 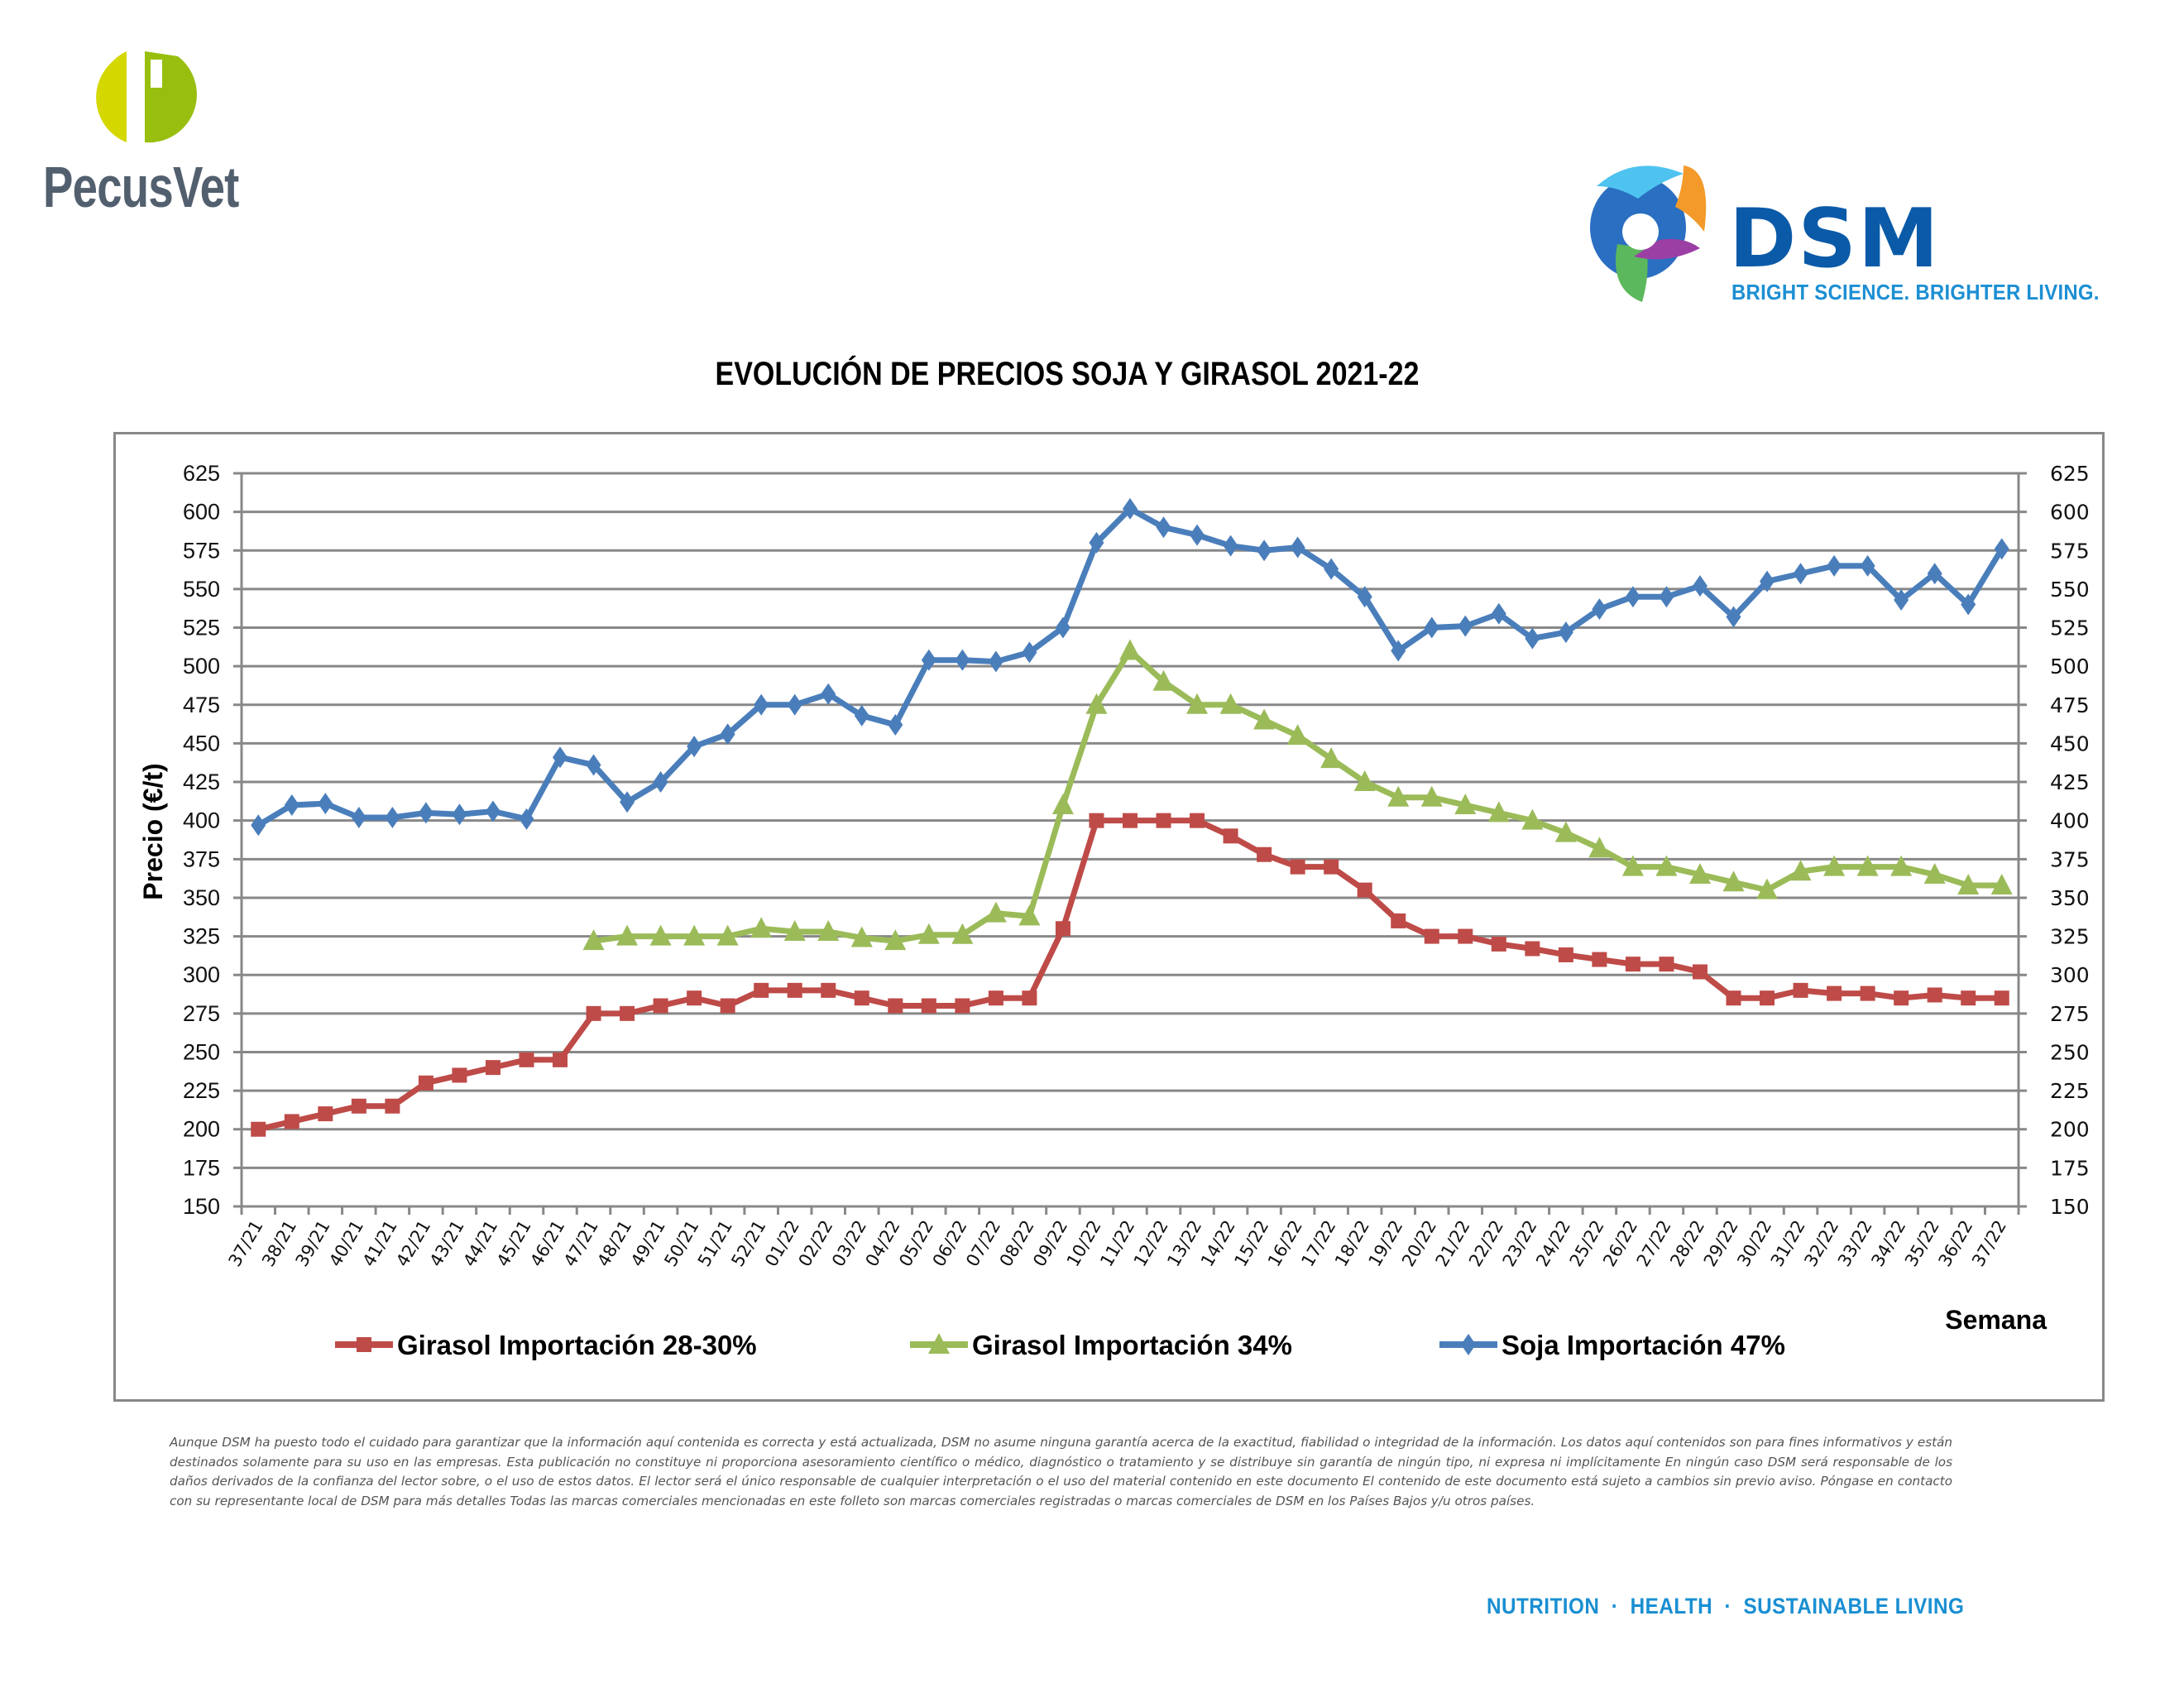 What do you see at coordinates (201, 1013) in the screenshot?
I see `y-tick-label-left: 275` at bounding box center [201, 1013].